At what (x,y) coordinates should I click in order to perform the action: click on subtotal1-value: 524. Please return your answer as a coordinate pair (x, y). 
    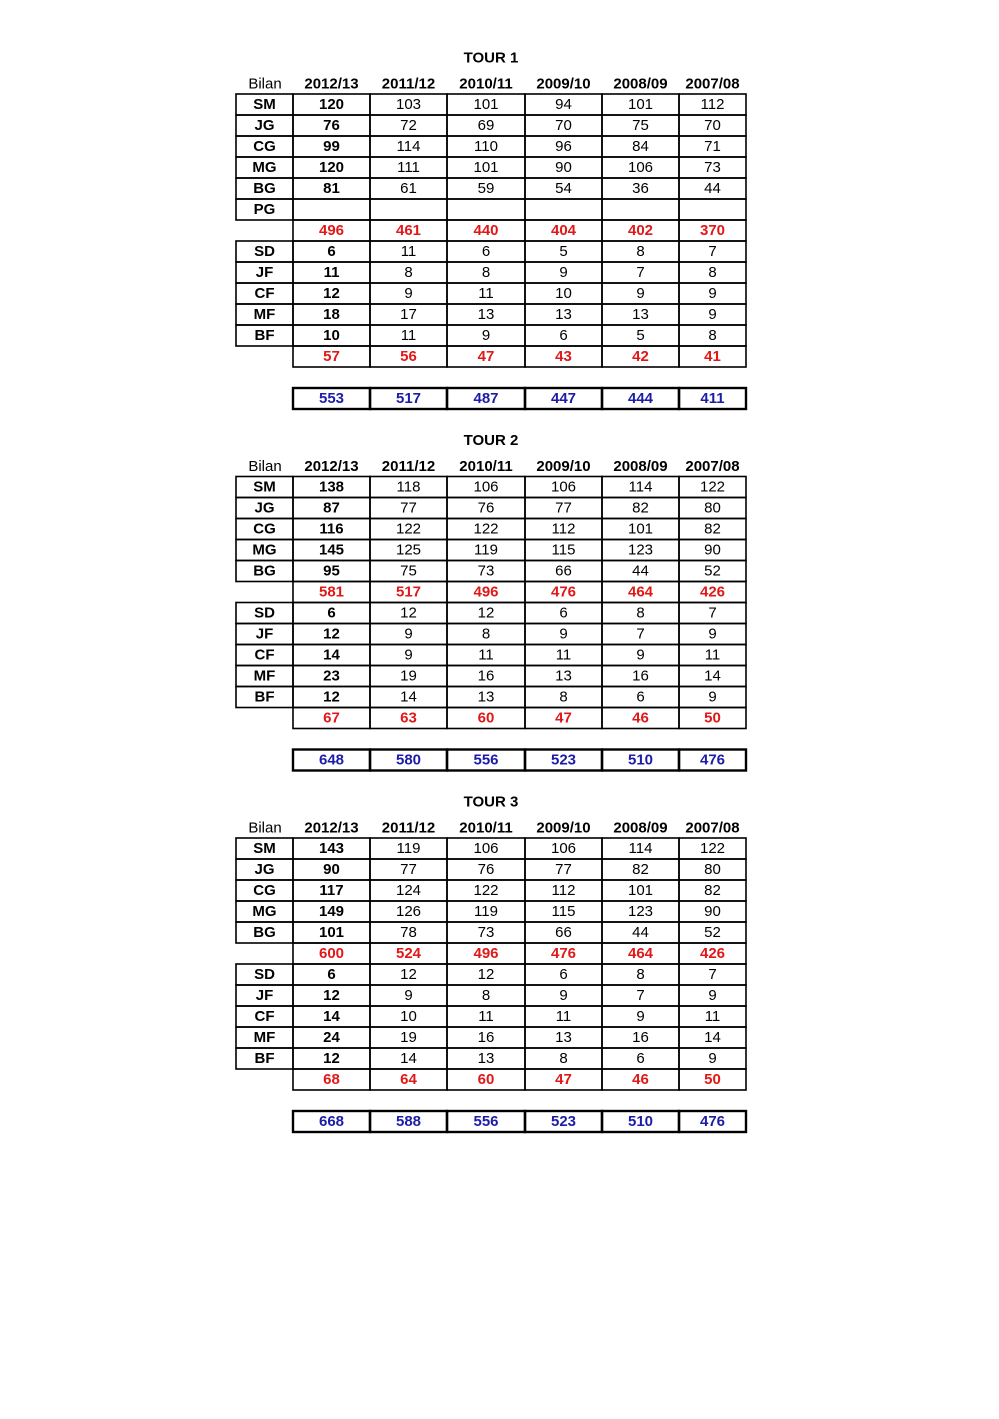
    Looking at the image, I should click on (409, 953).